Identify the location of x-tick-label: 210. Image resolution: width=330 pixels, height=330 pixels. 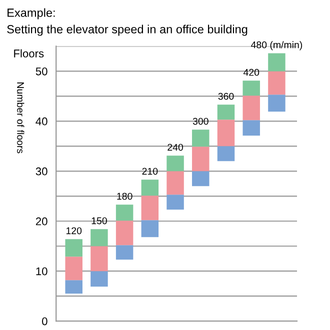
(150, 171).